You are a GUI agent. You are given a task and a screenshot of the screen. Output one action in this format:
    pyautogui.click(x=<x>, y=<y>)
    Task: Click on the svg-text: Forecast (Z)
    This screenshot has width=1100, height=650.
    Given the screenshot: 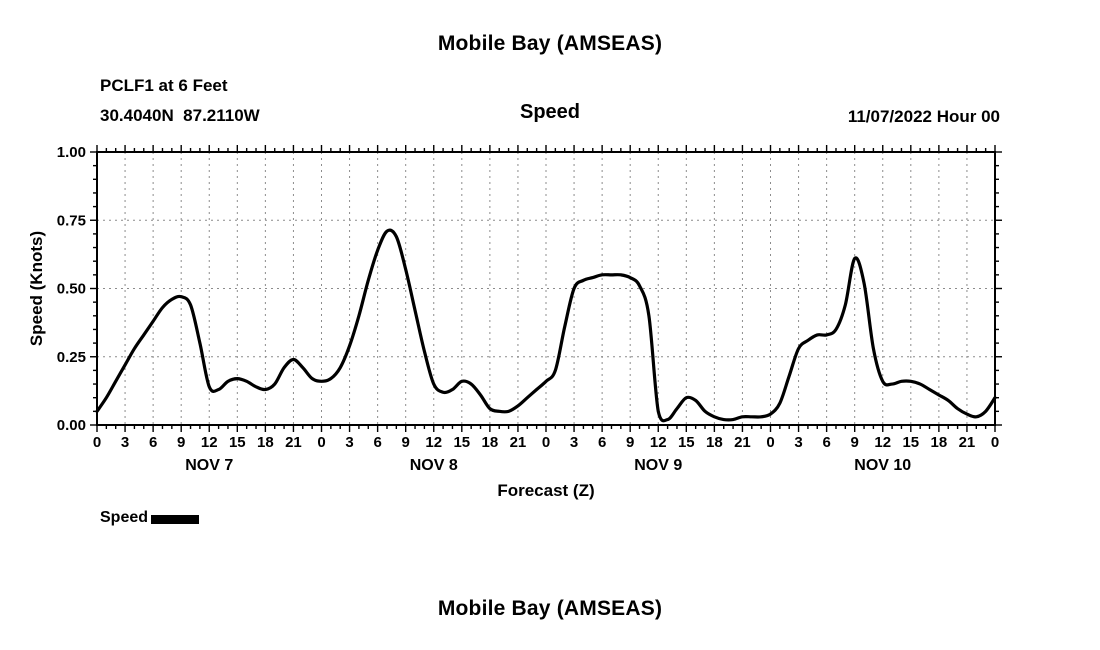 What is the action you would take?
    pyautogui.click(x=545, y=490)
    